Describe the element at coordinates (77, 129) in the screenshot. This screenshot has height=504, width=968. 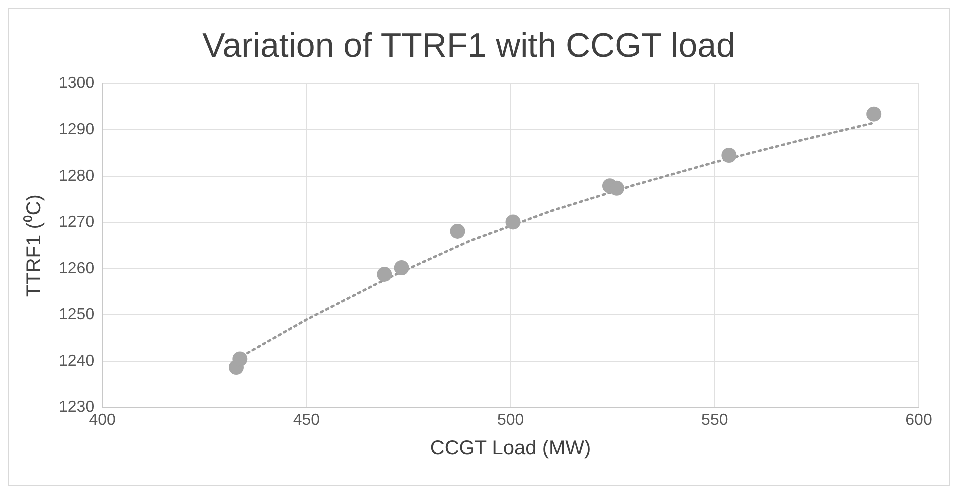
I see `y-tick-label: 1290` at that location.